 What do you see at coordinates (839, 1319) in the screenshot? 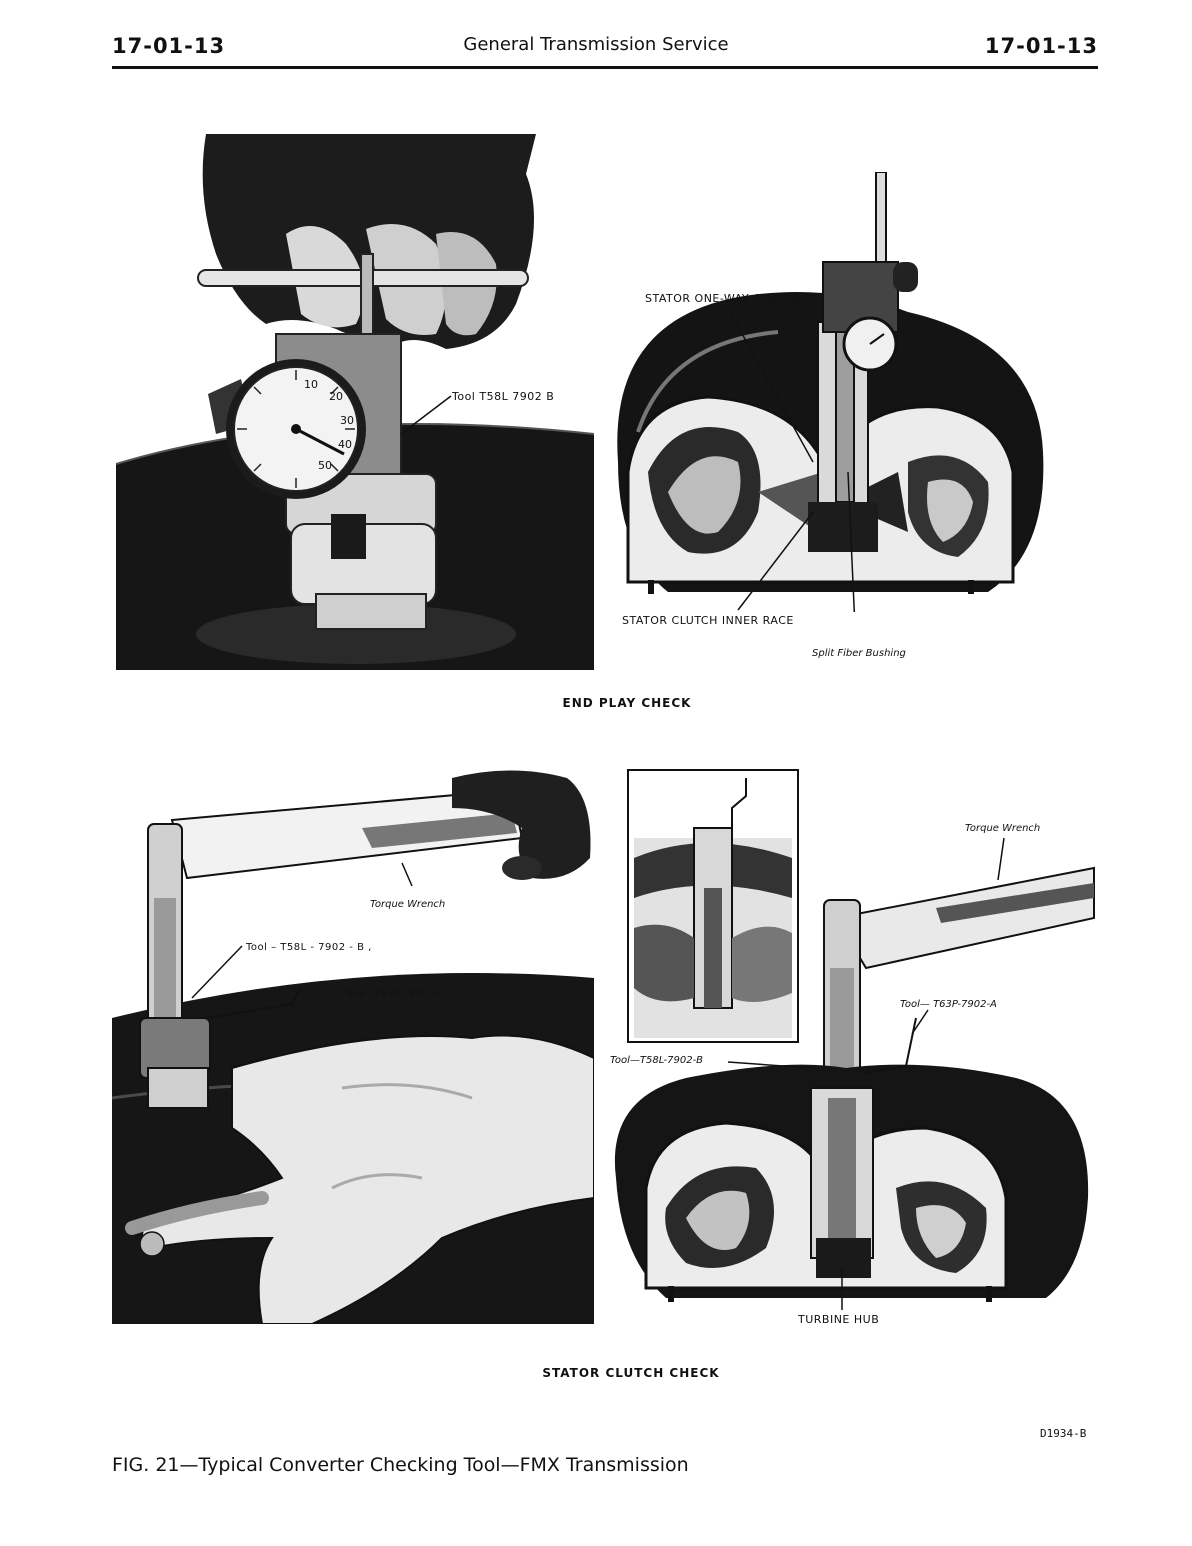
I see `label-turbine-hub: TURBINE HUB` at bounding box center [839, 1319].